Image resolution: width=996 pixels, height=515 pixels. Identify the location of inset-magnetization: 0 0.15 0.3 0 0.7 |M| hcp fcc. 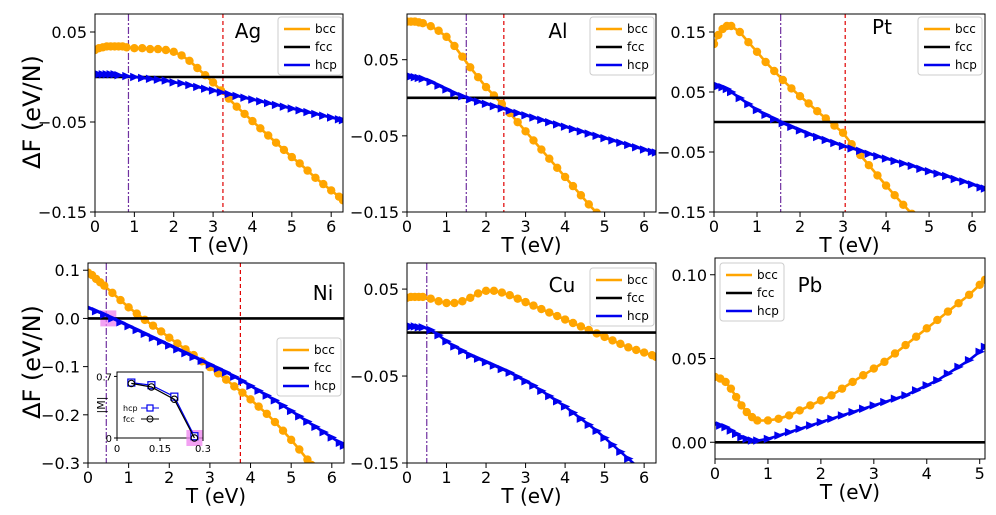
(153, 413).